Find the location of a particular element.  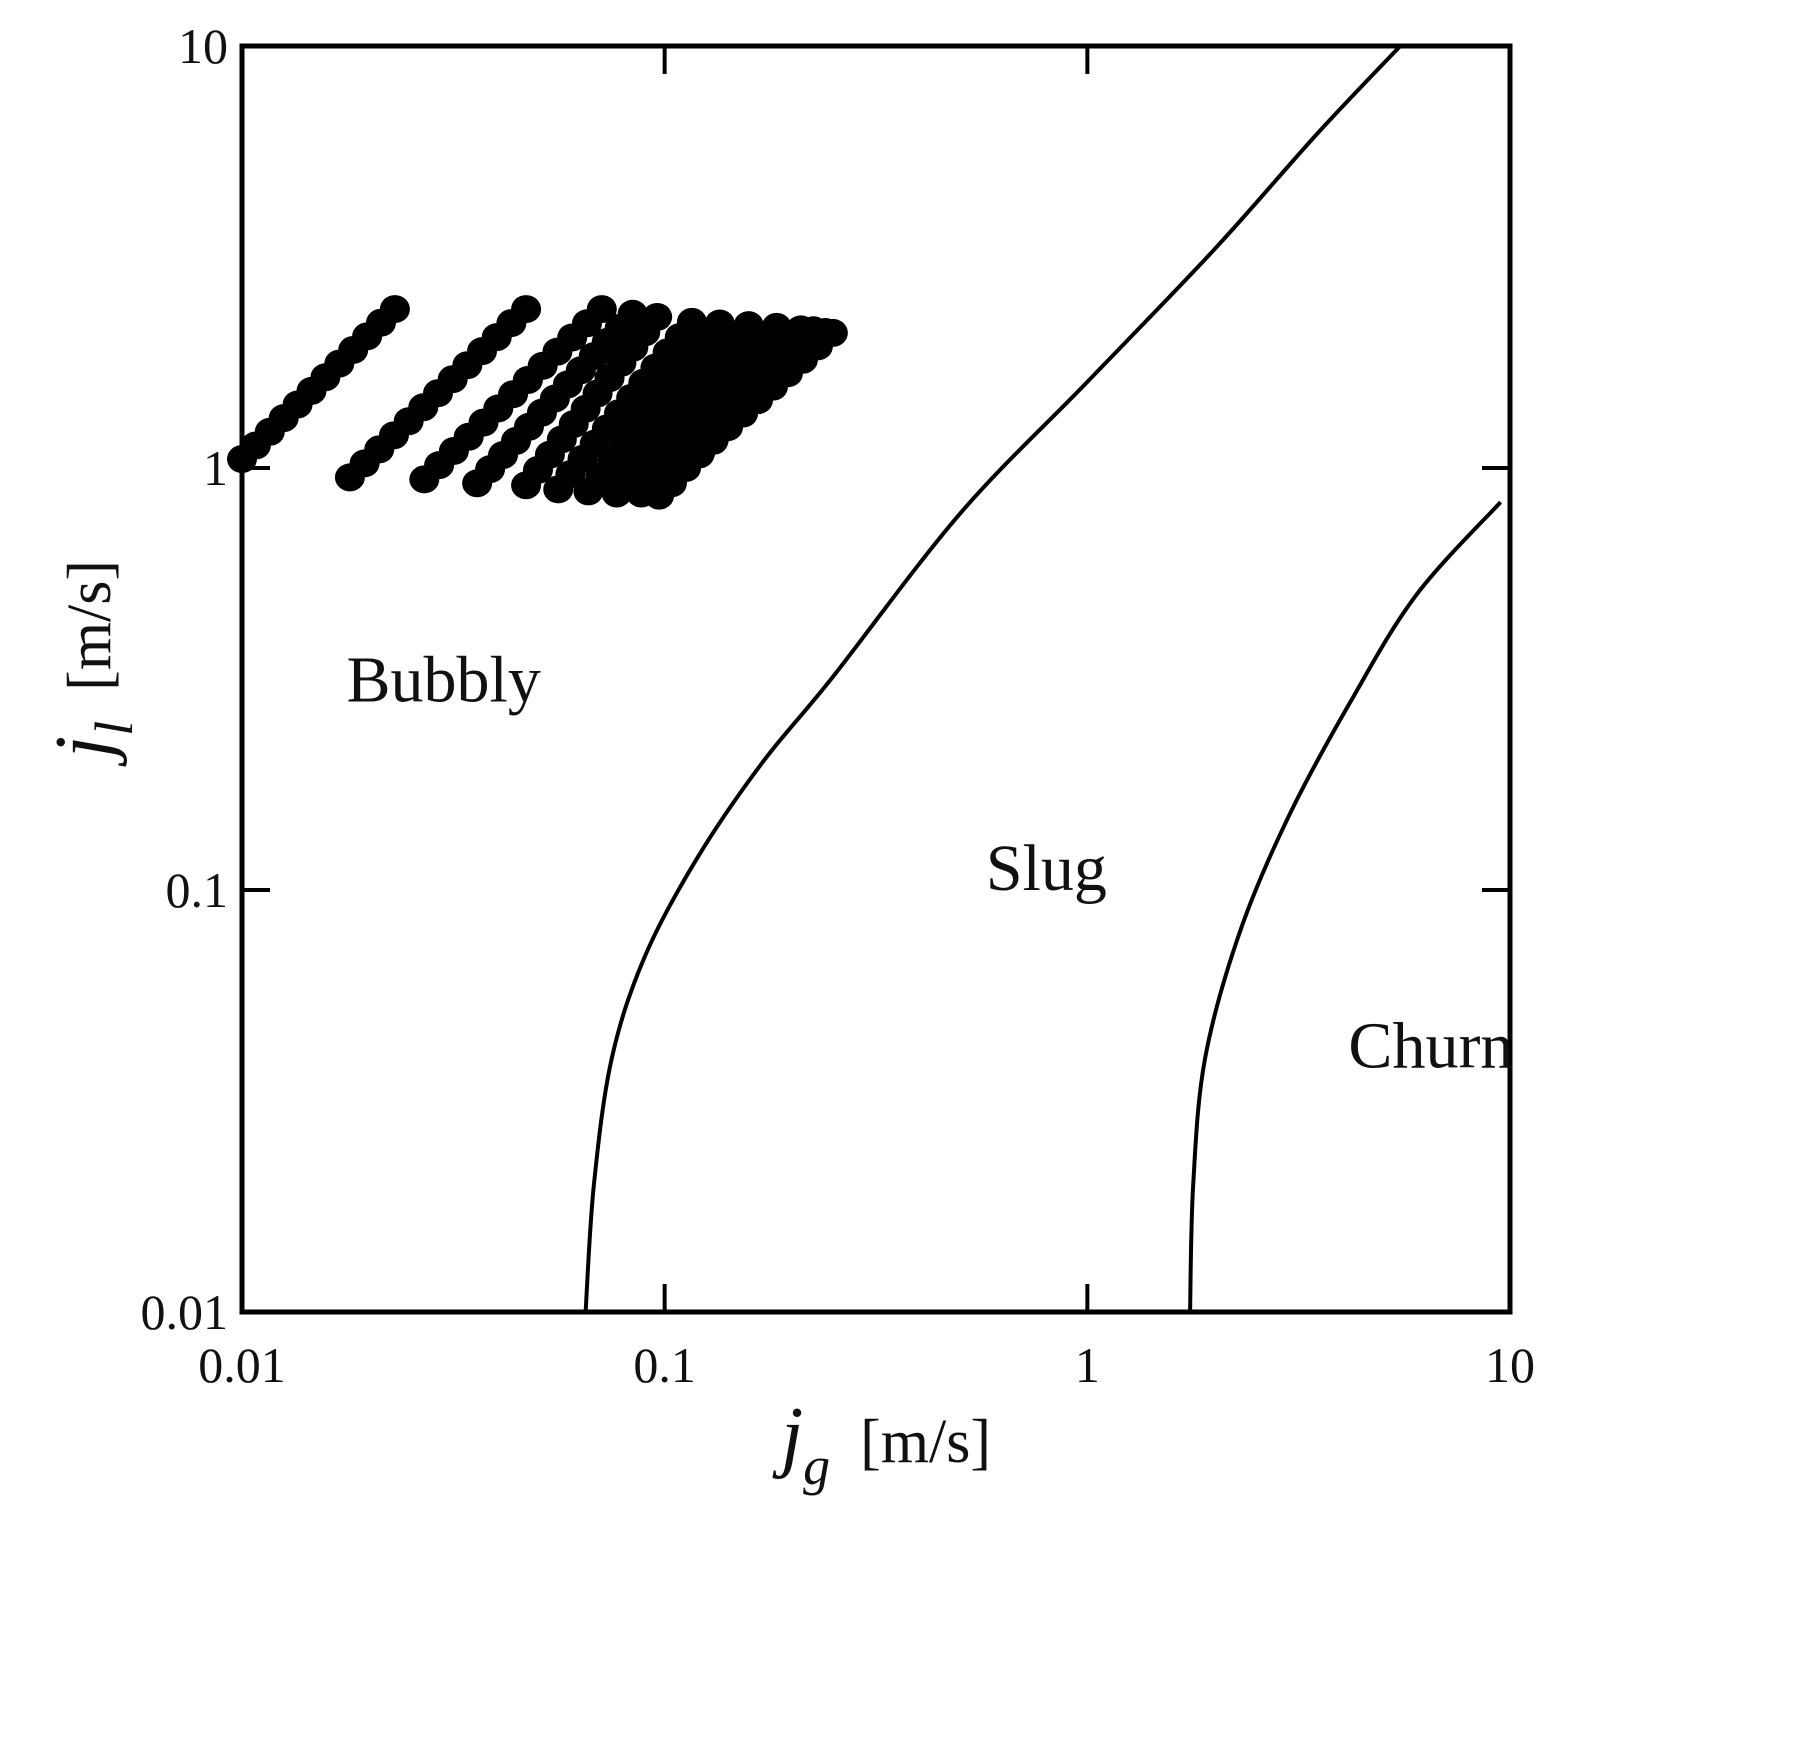

x-axis-subscript: g is located at coordinates (816, 1466).